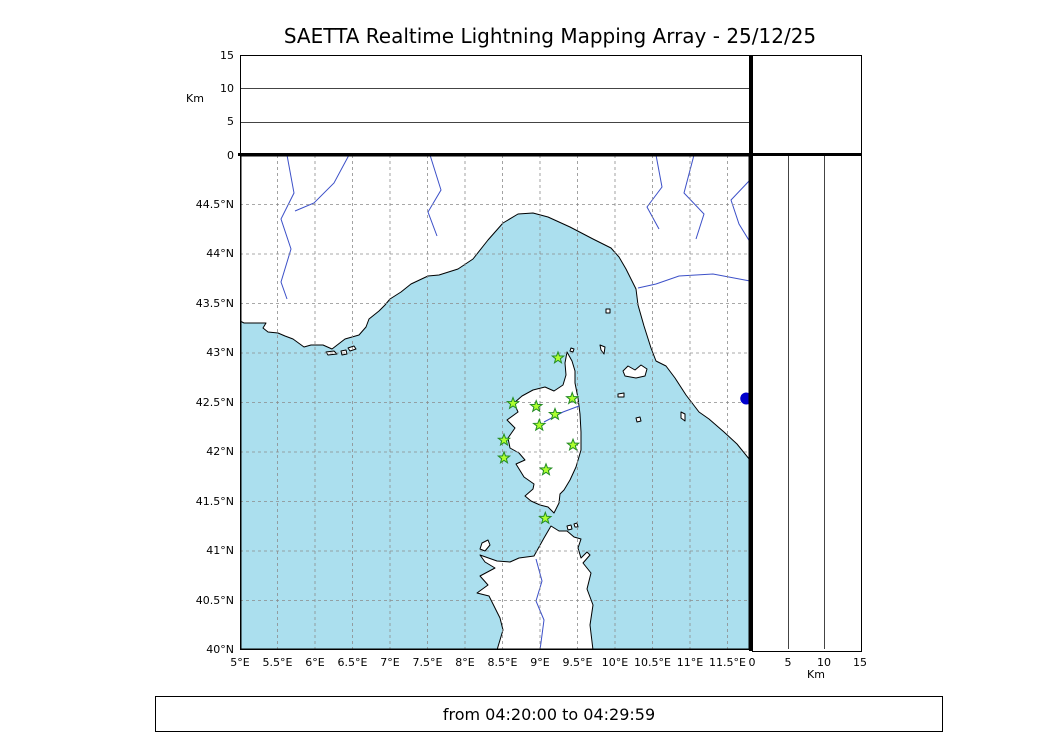 This screenshot has width=1050, height=750. Describe the element at coordinates (576, 525) in the screenshot. I see `island-caprera` at that location.